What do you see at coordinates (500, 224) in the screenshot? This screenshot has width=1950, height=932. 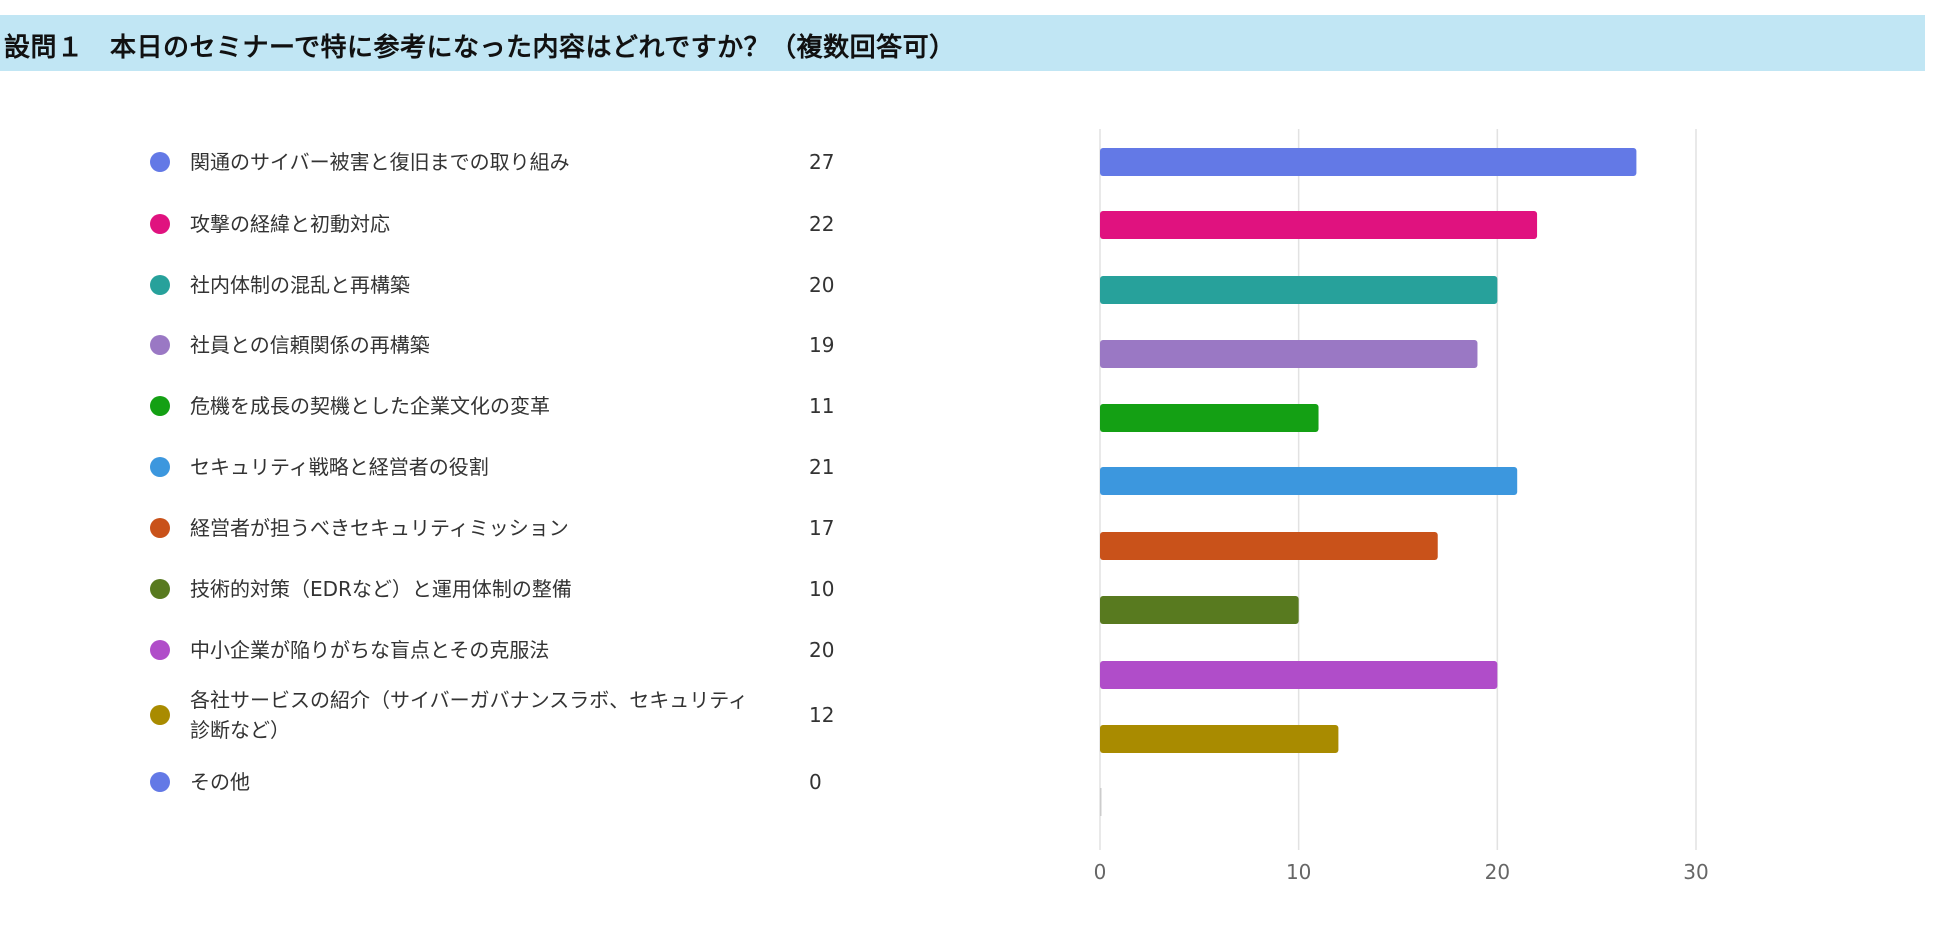 I see `legend-item: 攻撃の経緯と初動対応 22` at bounding box center [500, 224].